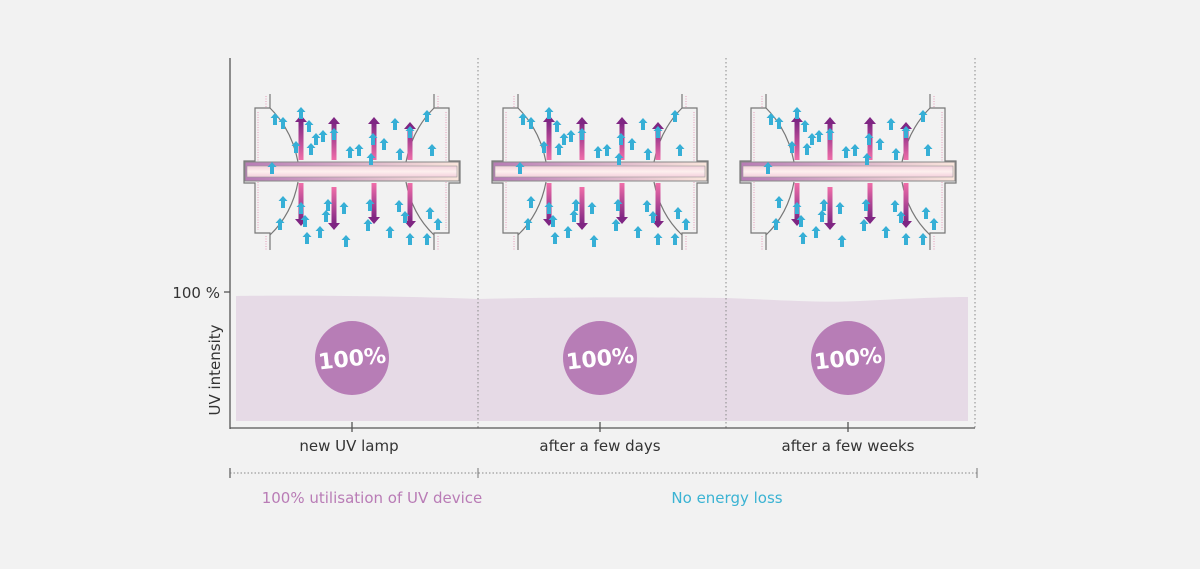 The width and height of the screenshot is (1200, 569). Describe the element at coordinates (196, 293) in the screenshot. I see `y-tick-label: 100 %` at that location.